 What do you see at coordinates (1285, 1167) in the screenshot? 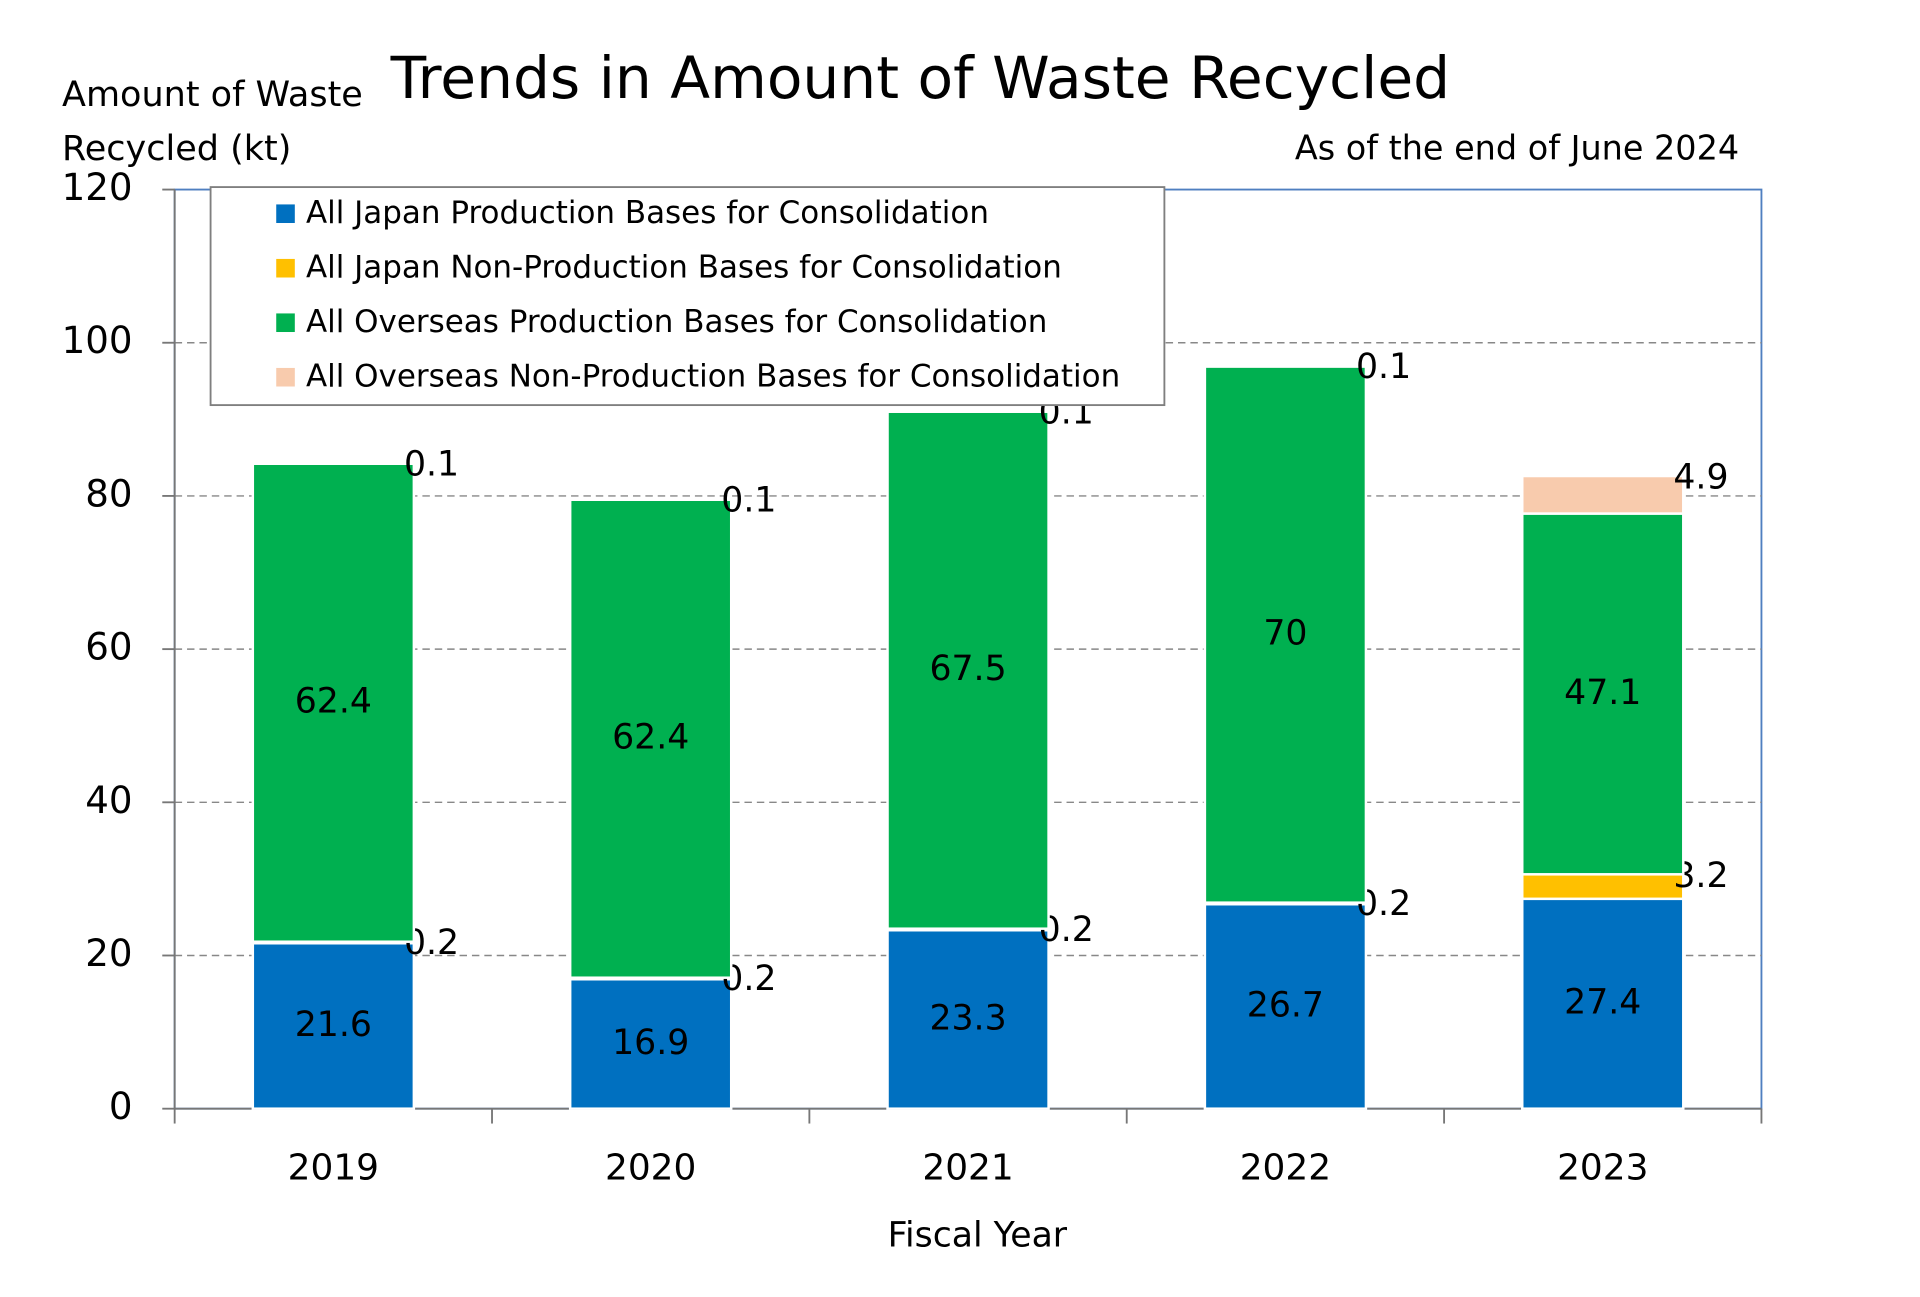
I see `x-tick-label: 2022` at bounding box center [1285, 1167].